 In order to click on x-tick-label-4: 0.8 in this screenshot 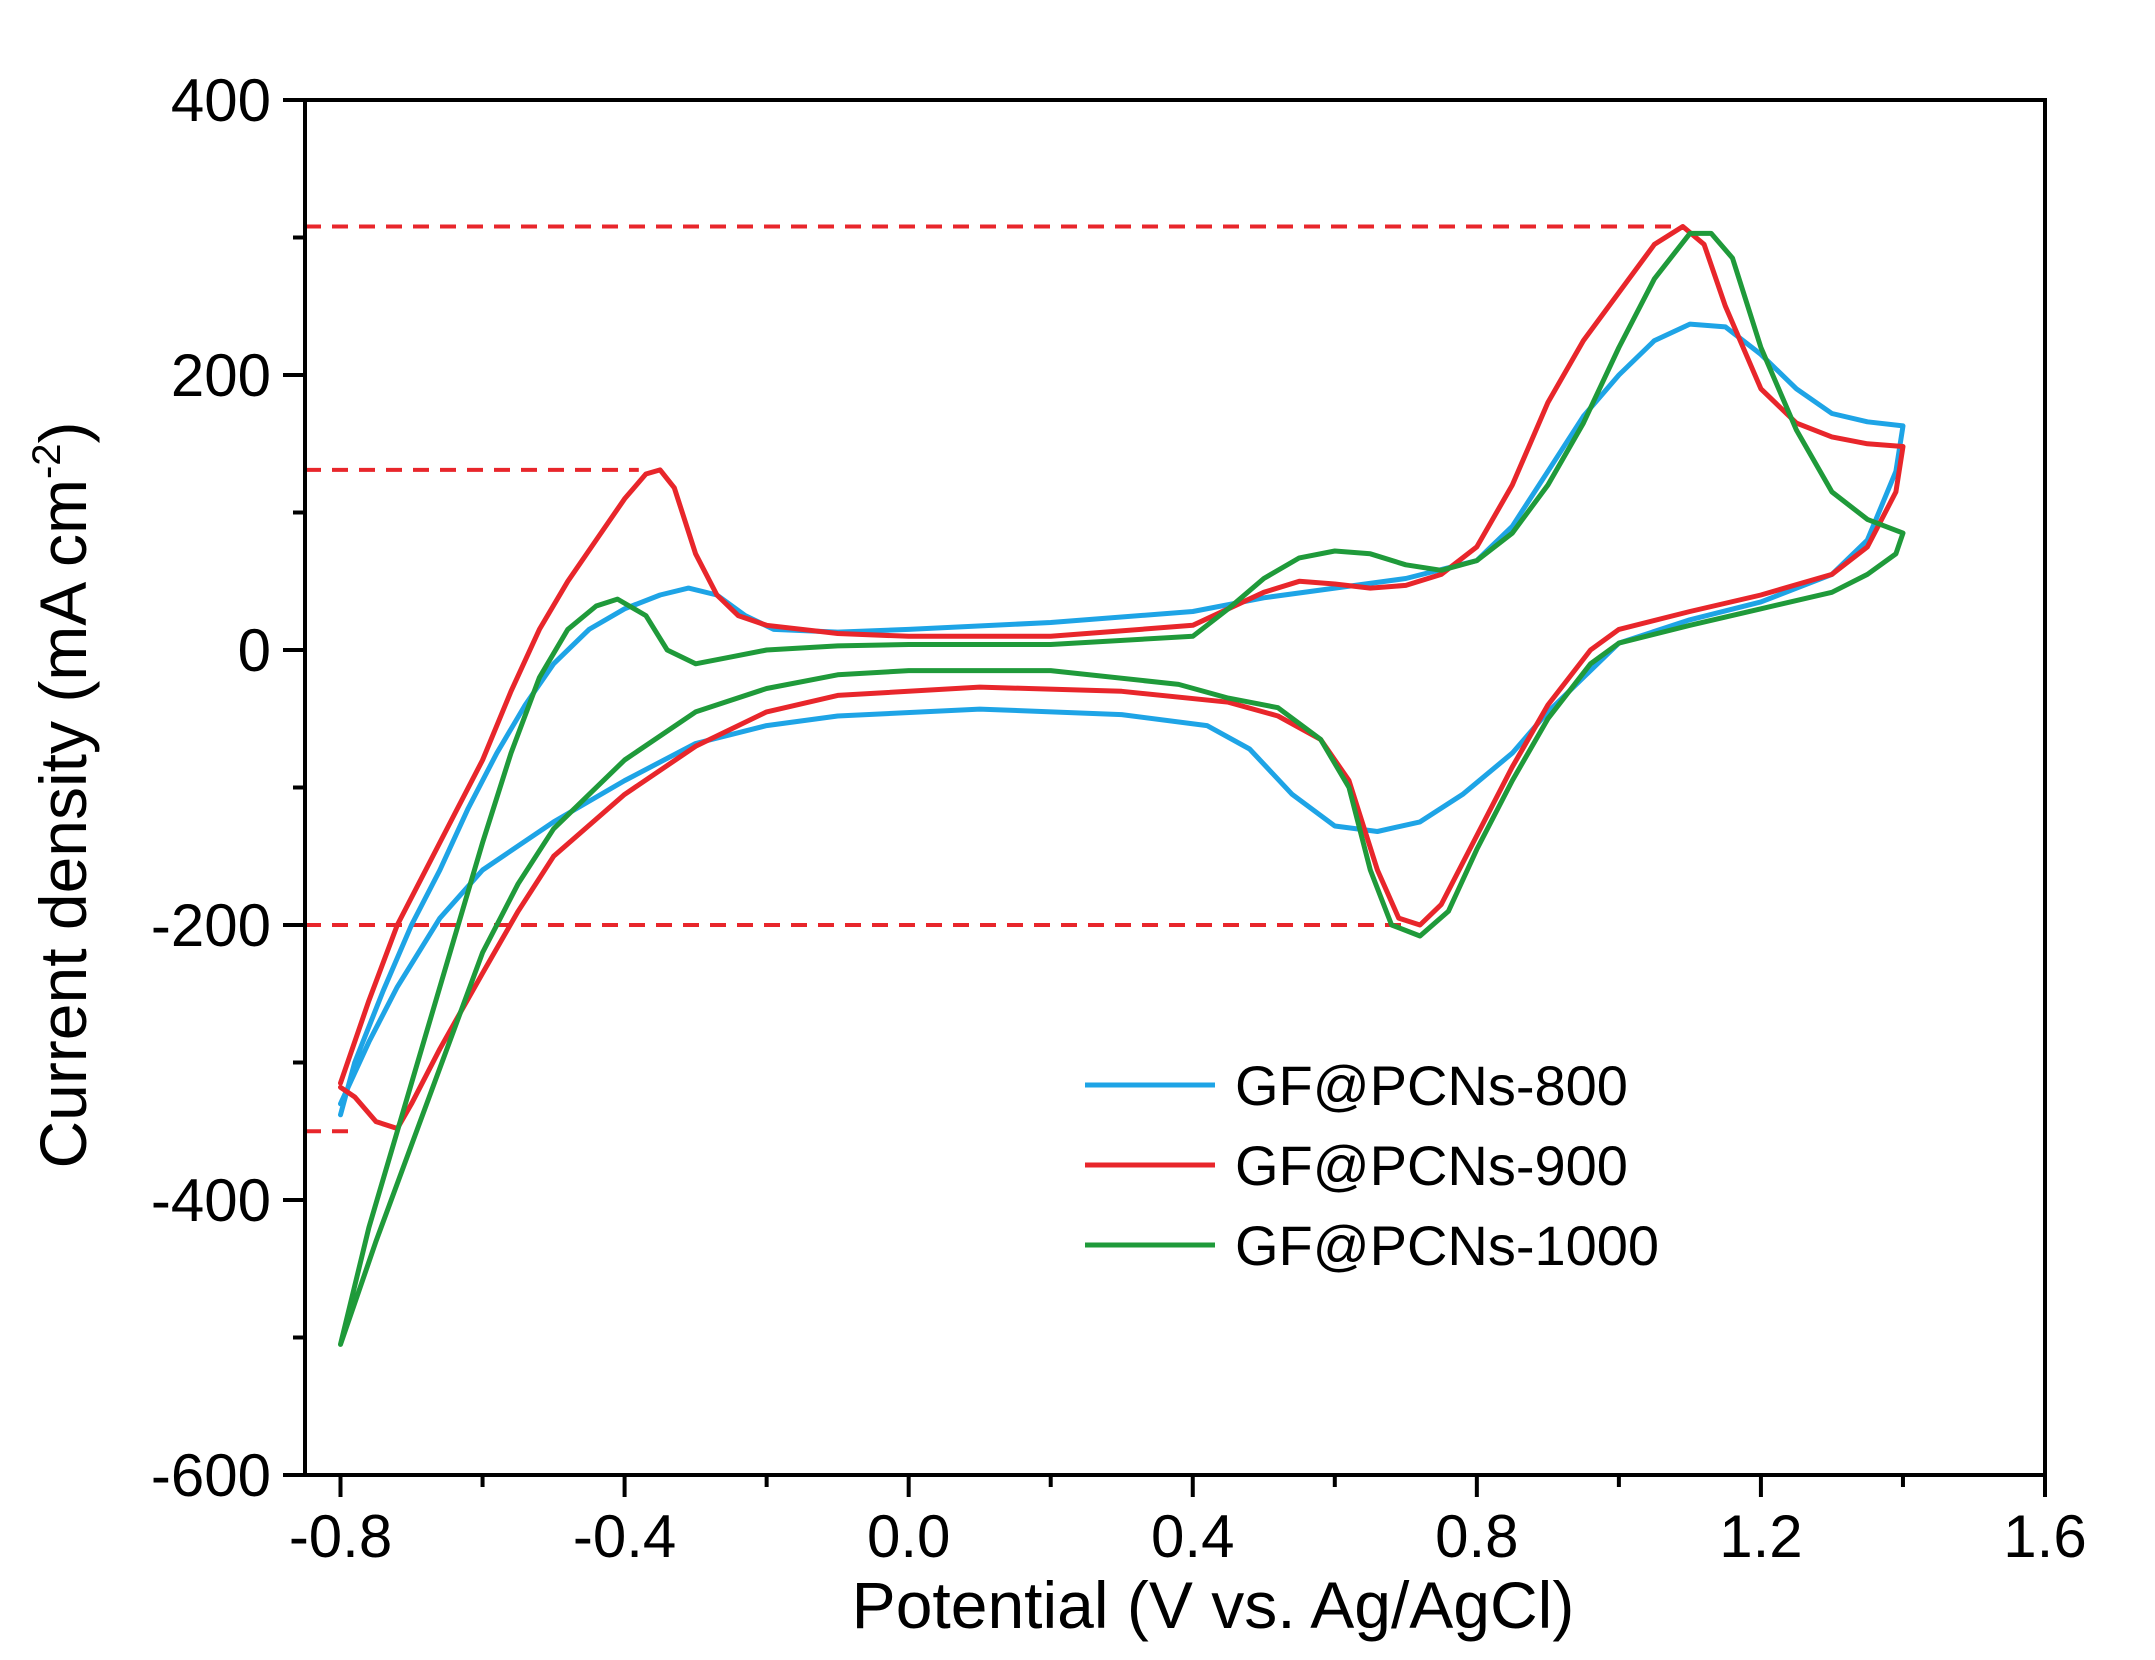, I will do `click(1476, 1536)`.